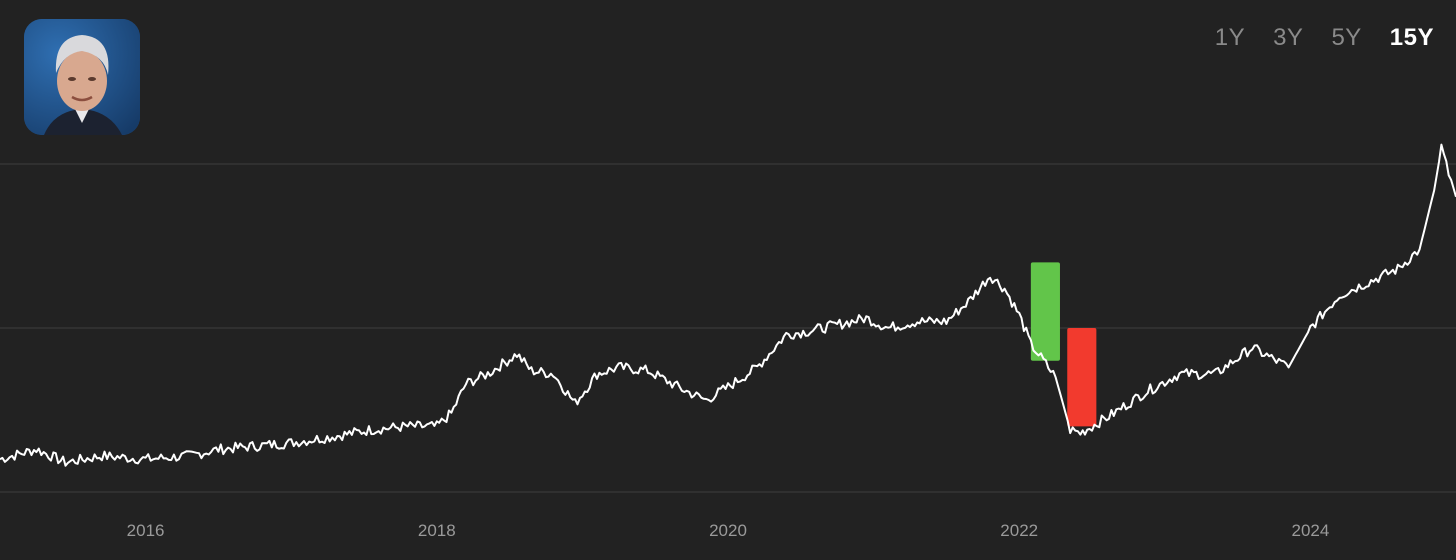  Describe the element at coordinates (1019, 530) in the screenshot. I see `x-tick-2022: 2022` at that location.